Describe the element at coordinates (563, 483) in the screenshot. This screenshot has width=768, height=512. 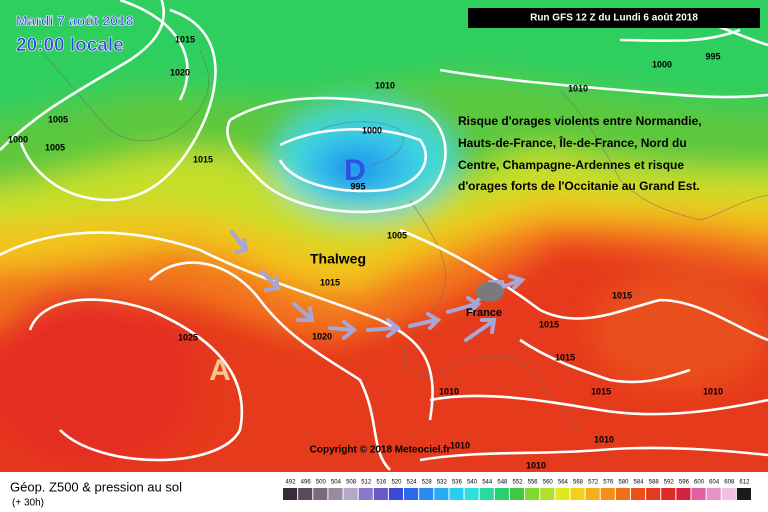
I see `scale-label: 564` at that location.